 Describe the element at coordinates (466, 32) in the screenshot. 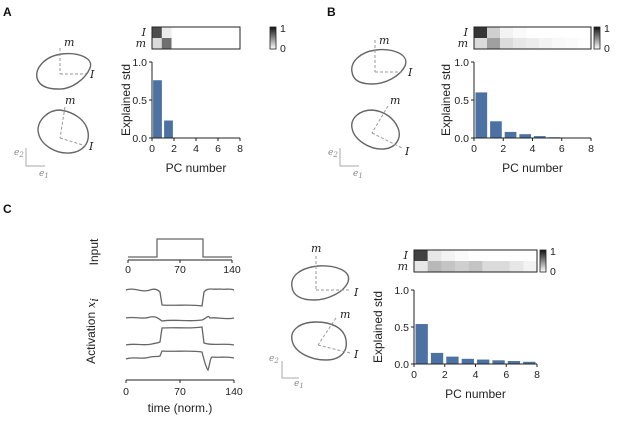

I see `heatmap-row-label-b-i: I` at that location.